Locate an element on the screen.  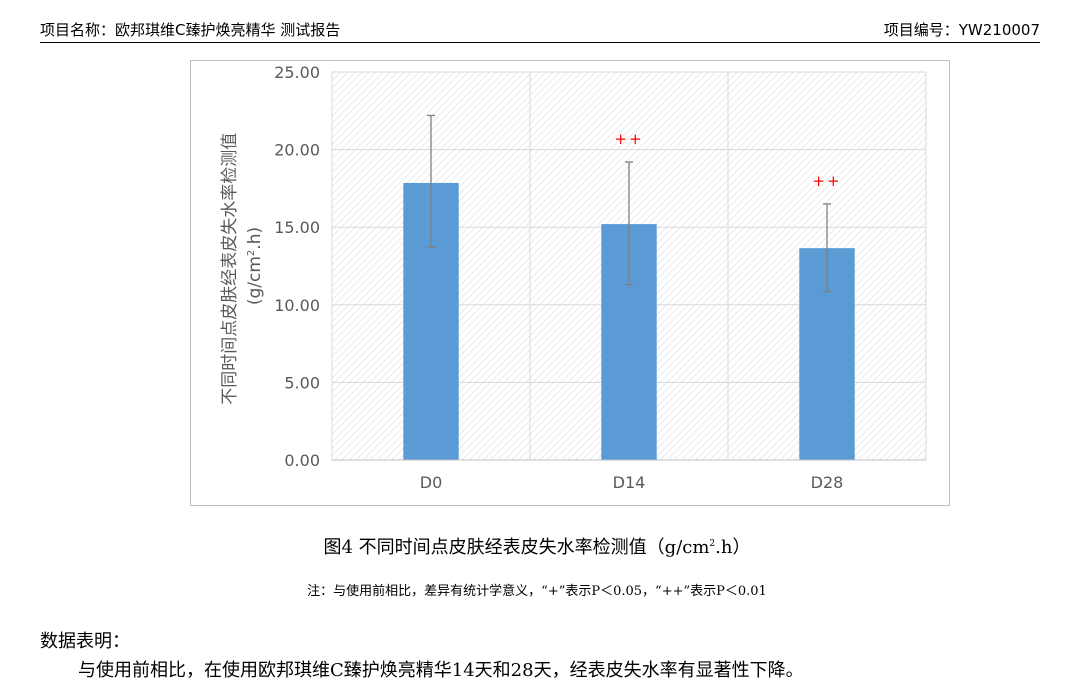
significance-marker-d28: ++ is located at coordinates (826, 181).